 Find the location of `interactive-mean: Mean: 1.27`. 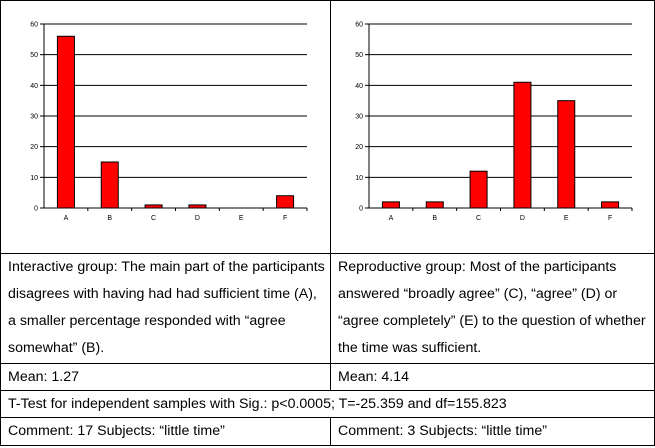

interactive-mean: Mean: 1.27 is located at coordinates (165, 377).